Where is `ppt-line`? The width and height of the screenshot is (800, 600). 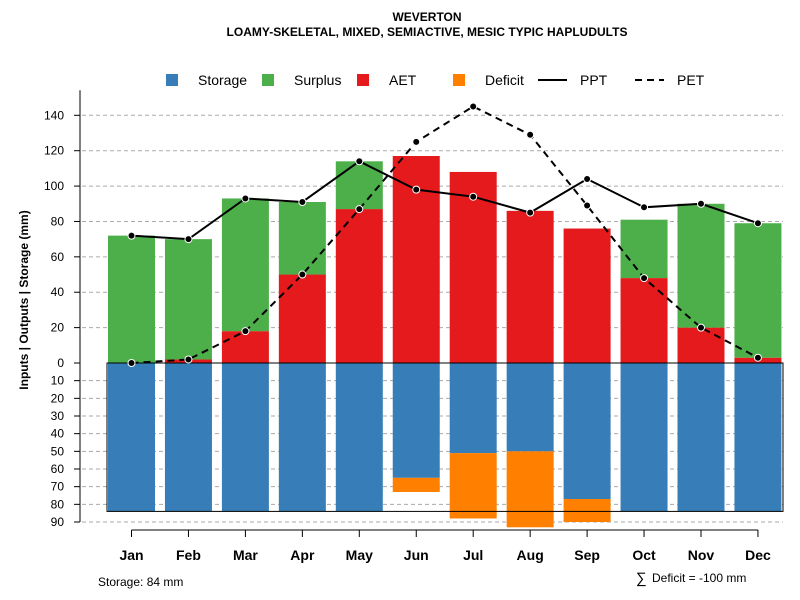
ppt-line is located at coordinates (445, 200).